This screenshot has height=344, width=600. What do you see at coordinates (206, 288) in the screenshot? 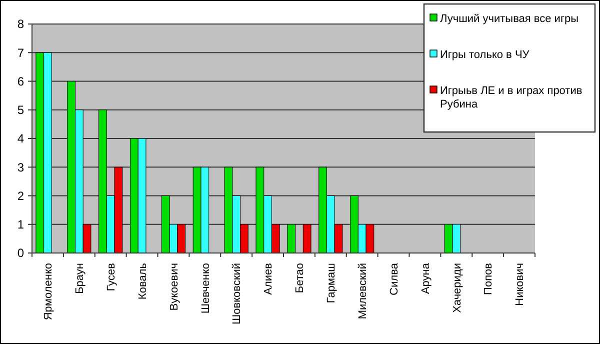
I see `x-tick-label: Шевченко` at bounding box center [206, 288].